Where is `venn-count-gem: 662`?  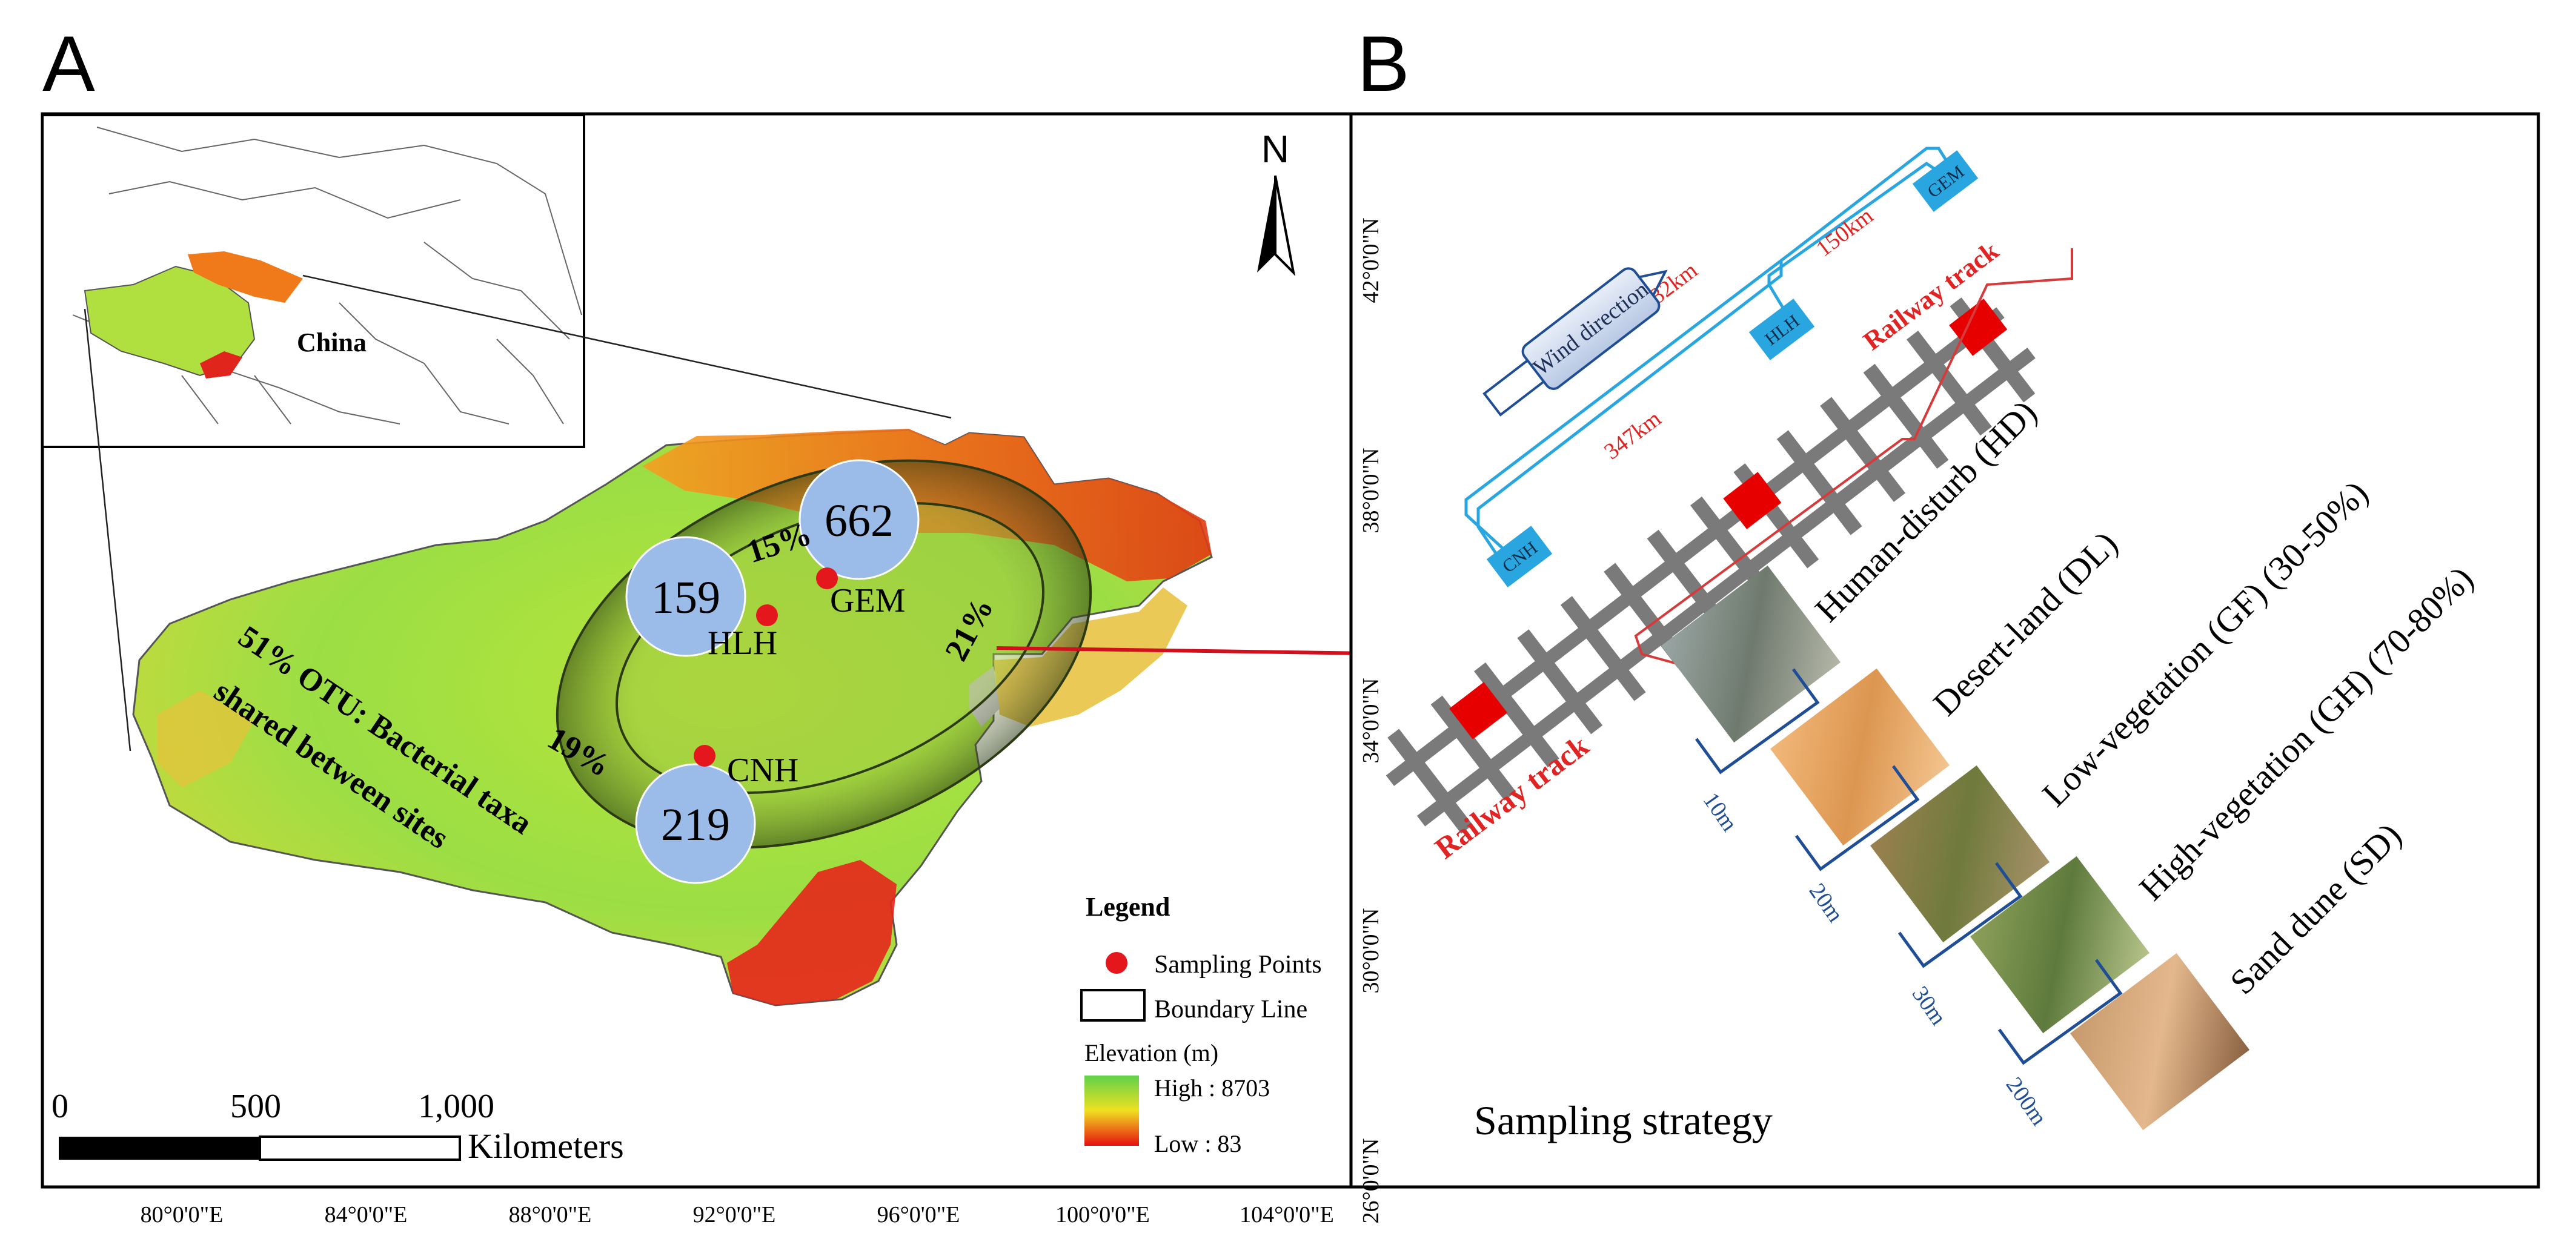 venn-count-gem: 662 is located at coordinates (859, 520).